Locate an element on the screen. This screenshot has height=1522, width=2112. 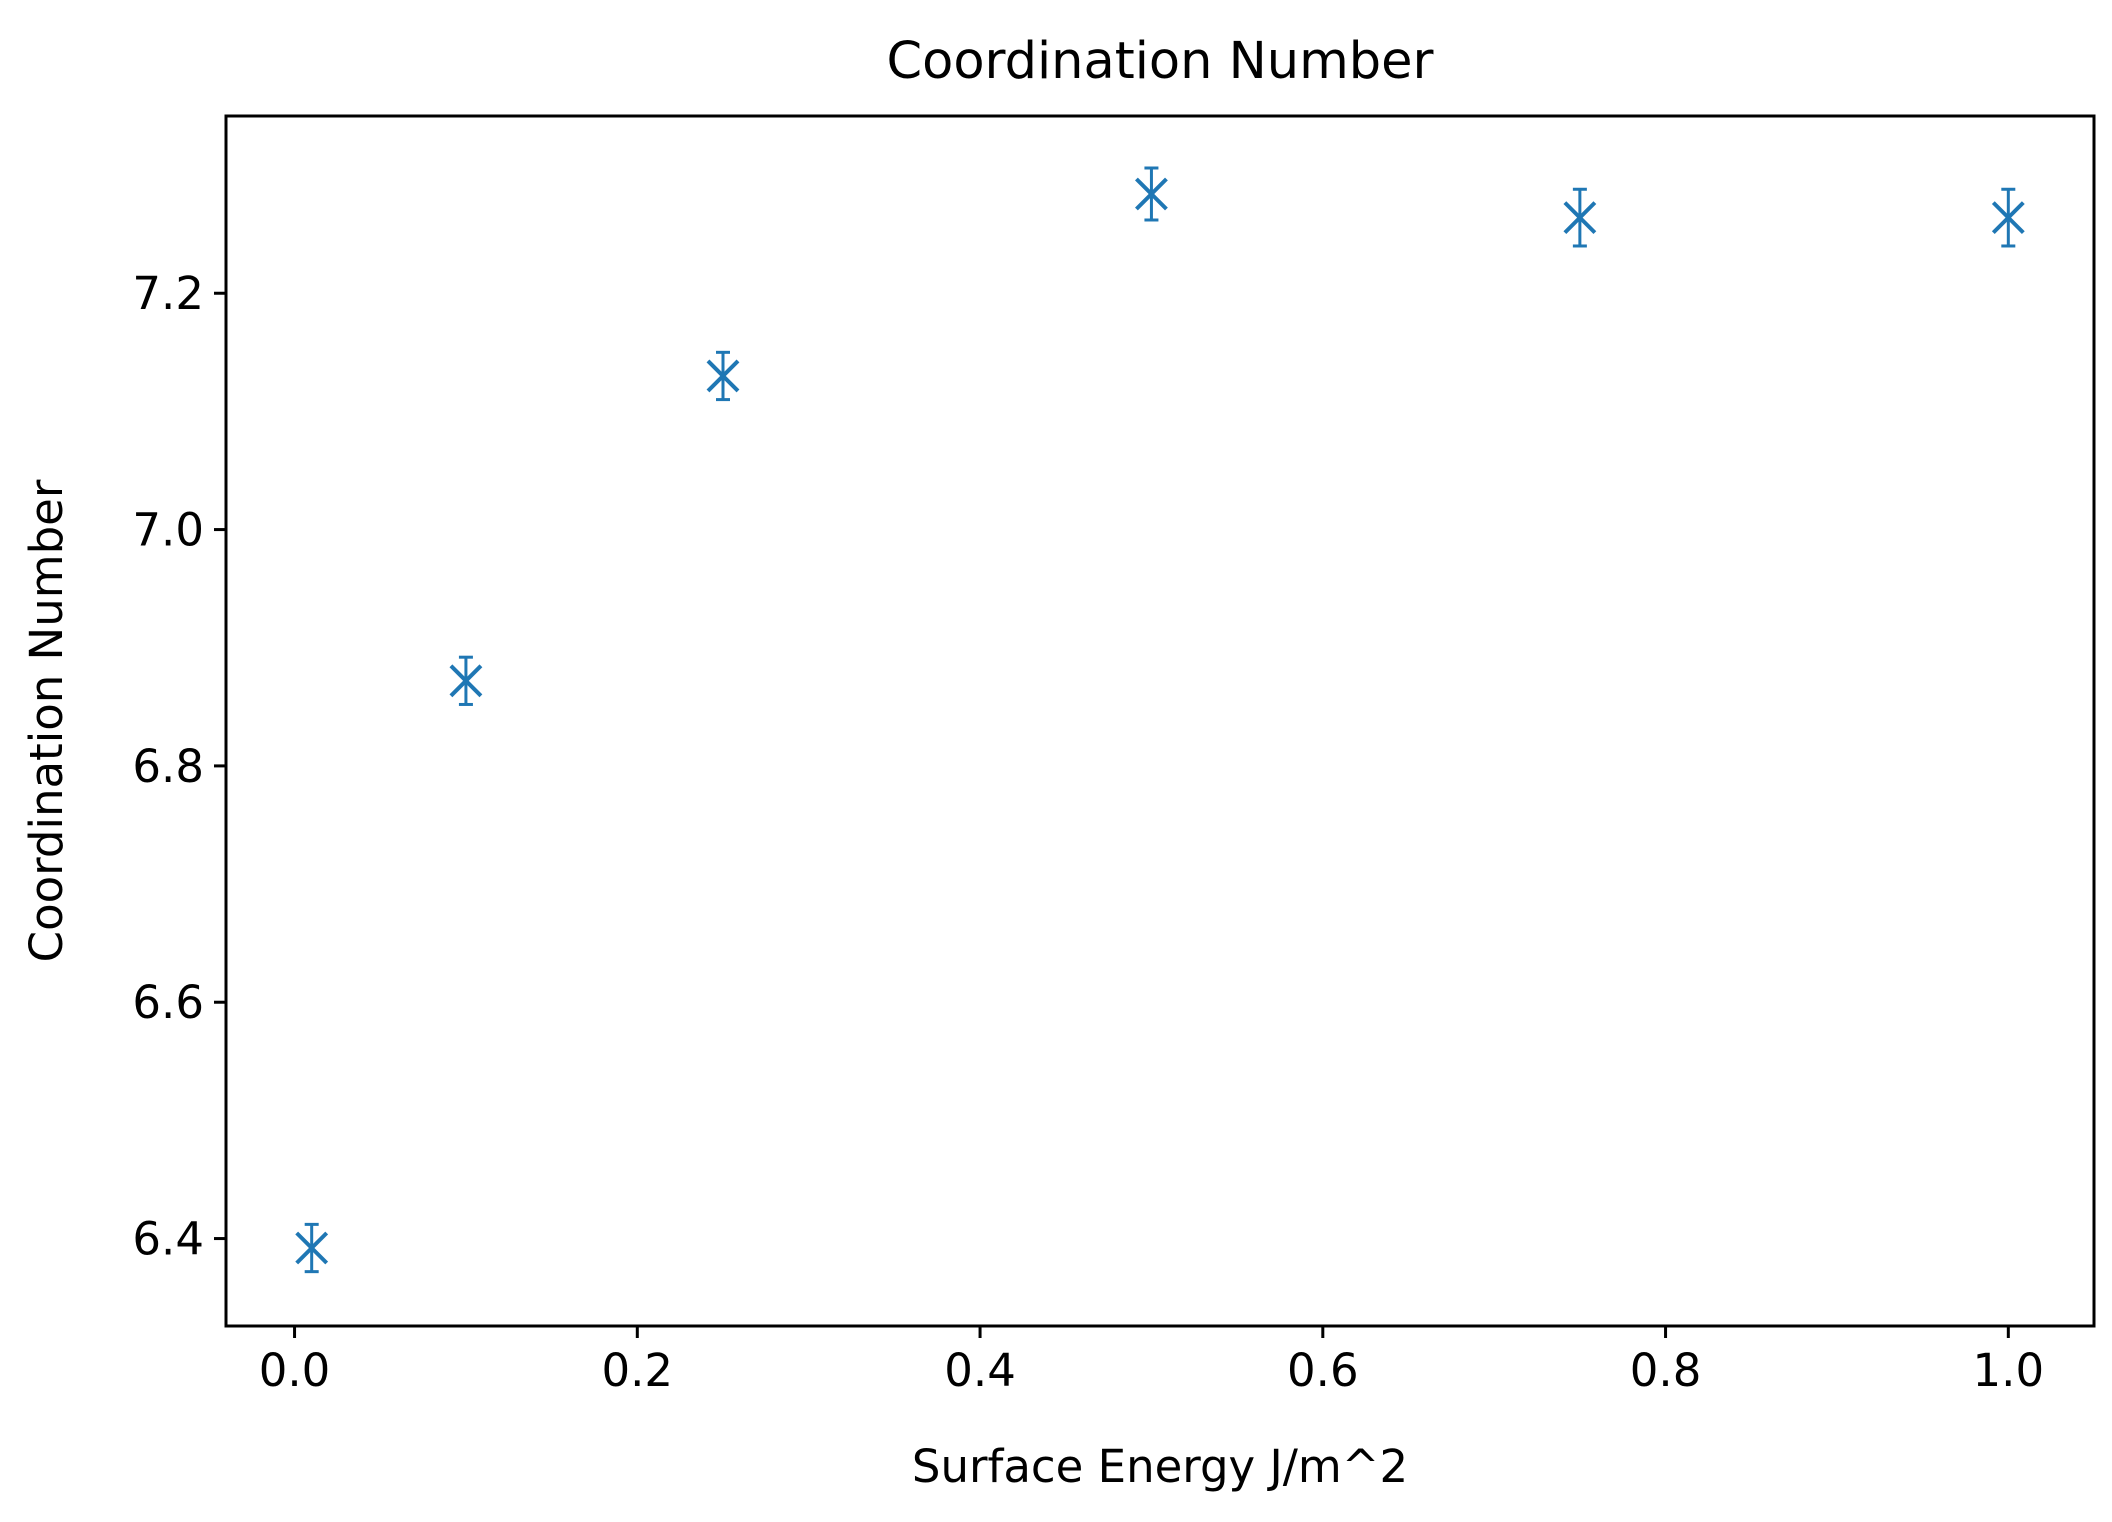
y-tick-label: 6.8 is located at coordinates (168, 766).